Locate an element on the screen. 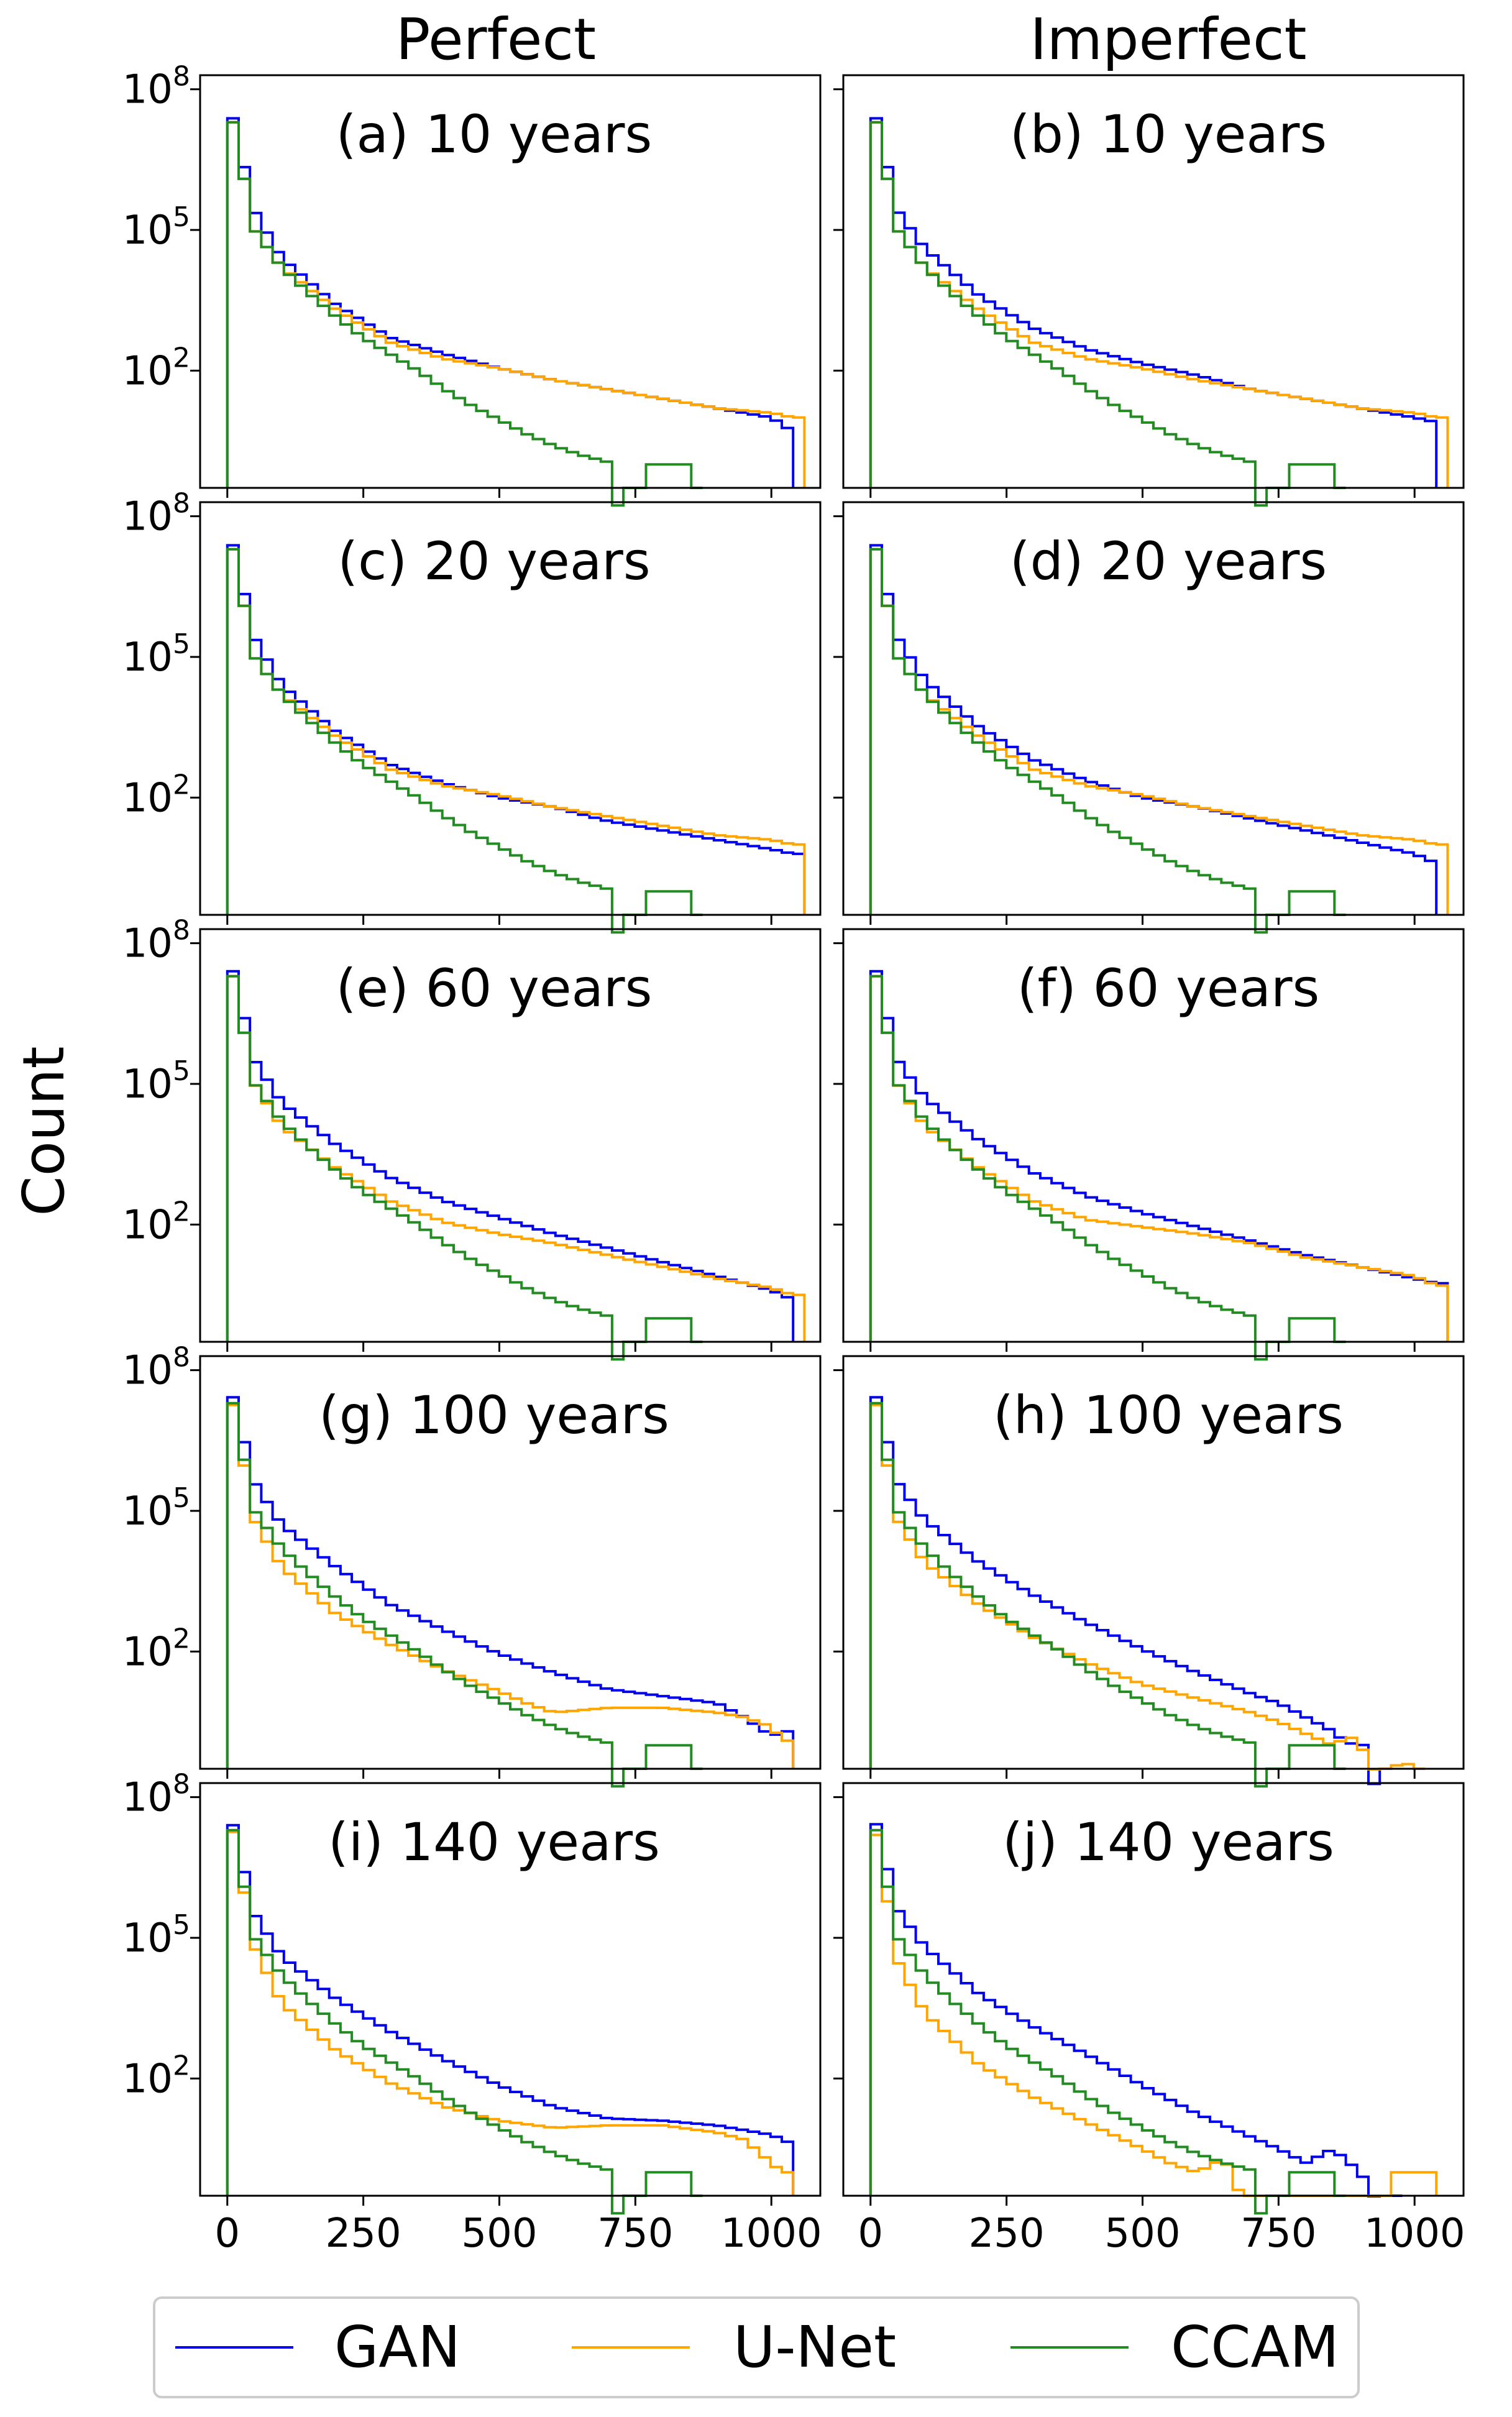 This screenshot has height=2417, width=1512. legend: GAN U-Net CCAM is located at coordinates (756, 2347).